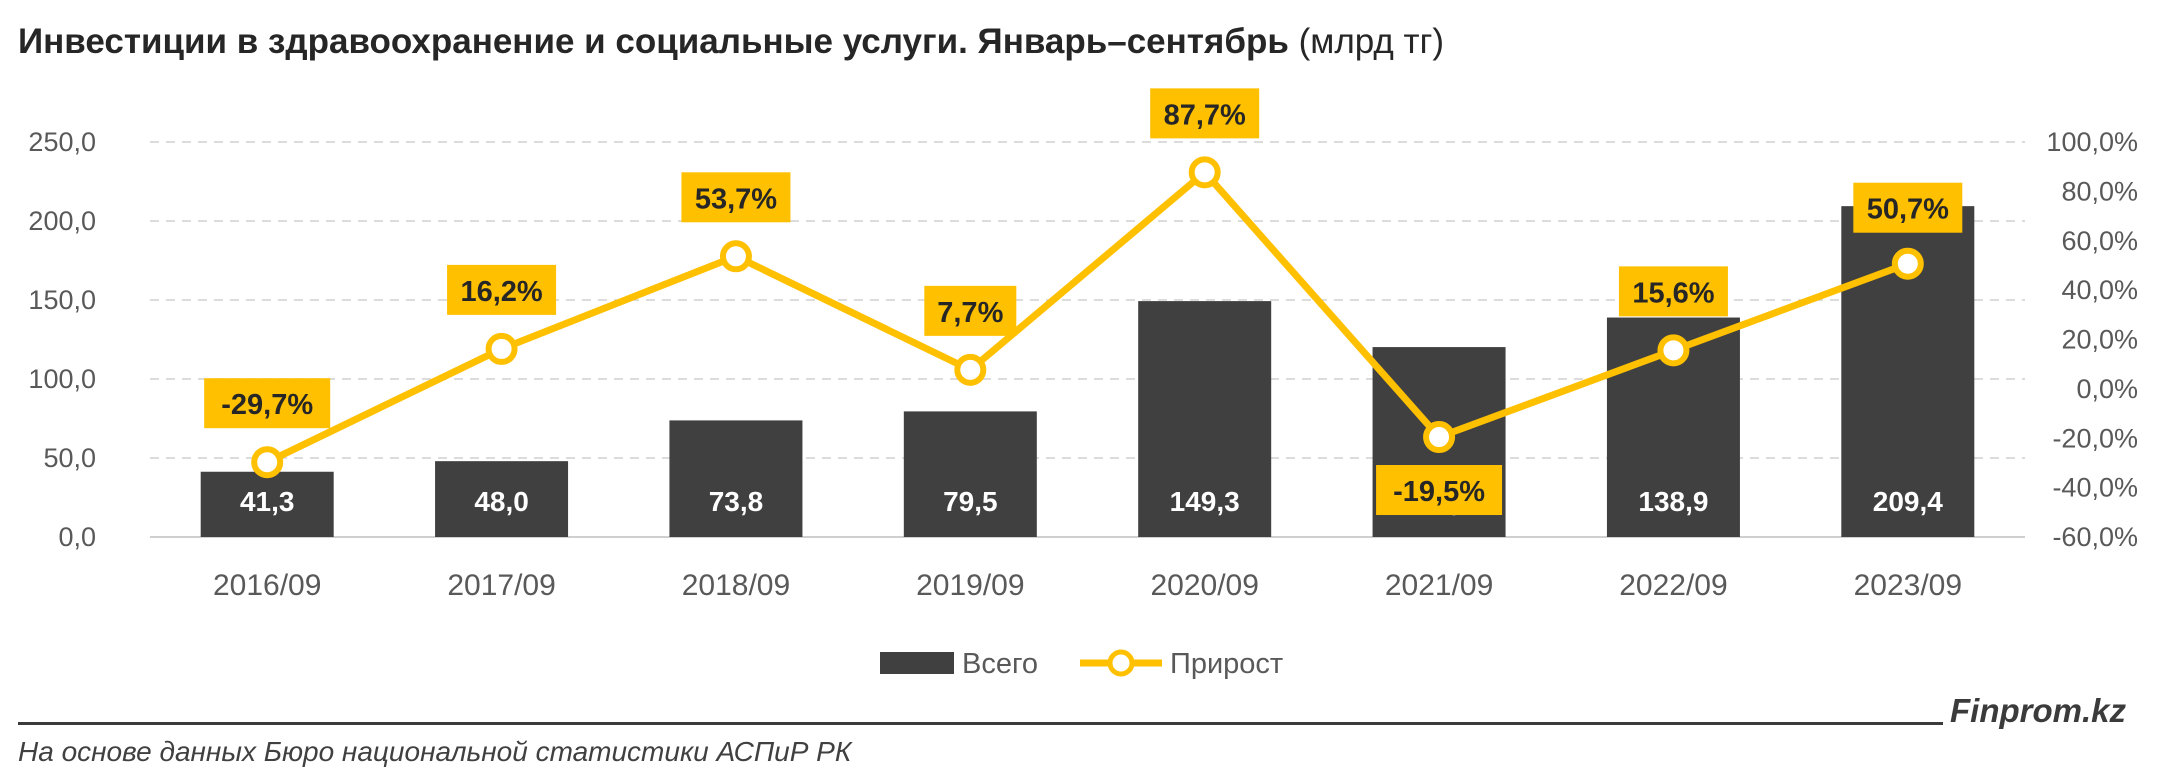  Describe the element at coordinates (62, 142) in the screenshot. I see `left-axis-tick-label: 250,0` at that location.